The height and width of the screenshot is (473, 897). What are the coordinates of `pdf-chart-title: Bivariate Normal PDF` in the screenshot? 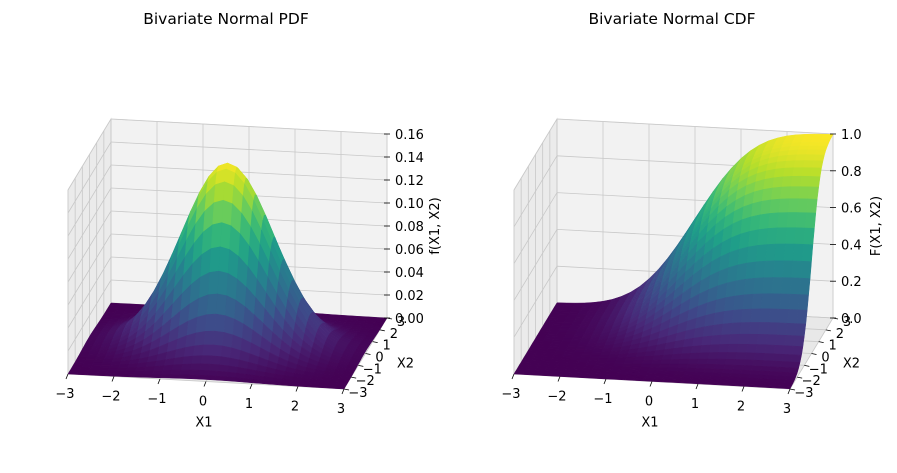 It's located at (226, 19).